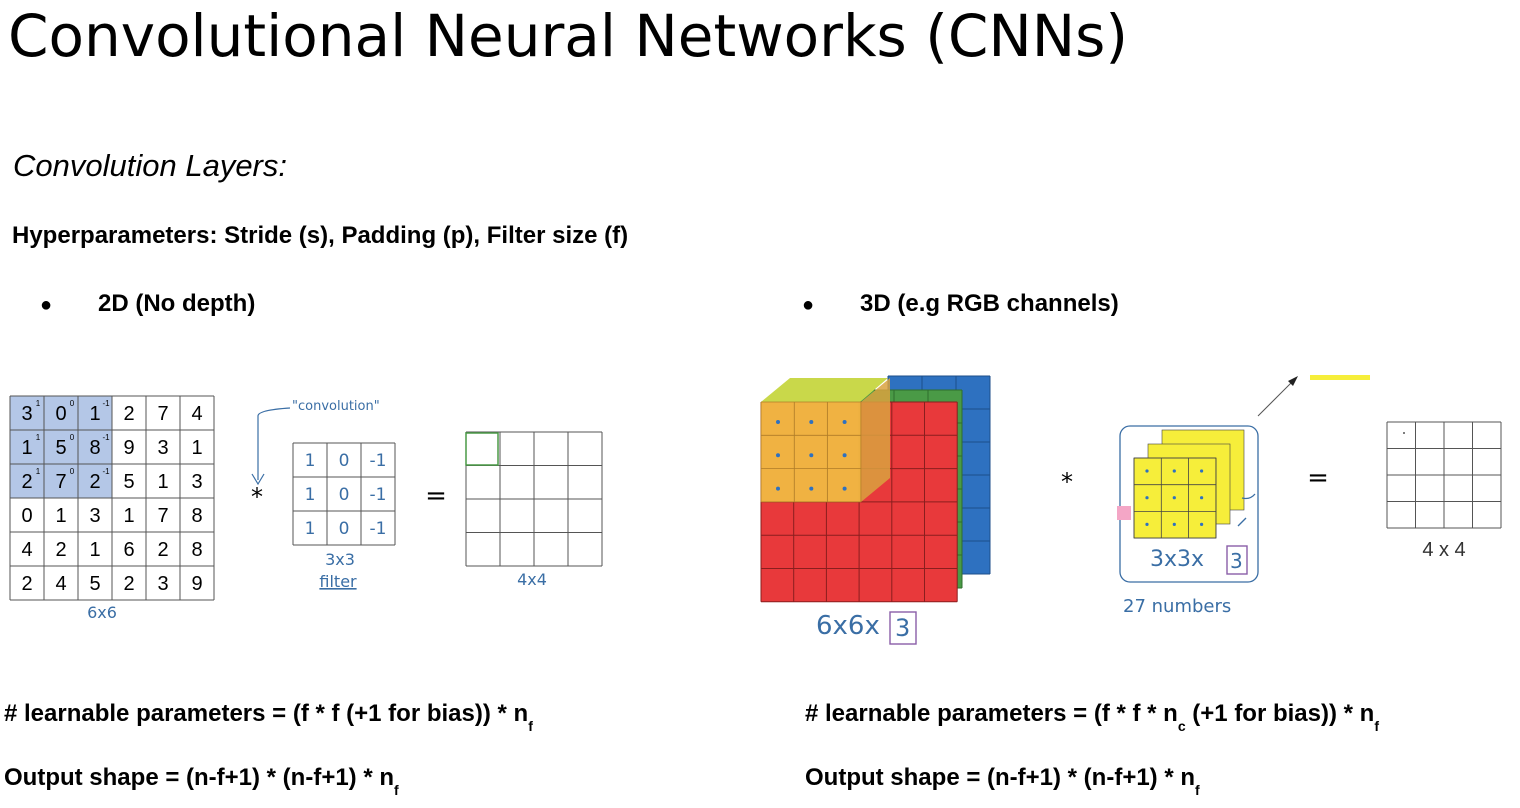 The height and width of the screenshot is (808, 1520). I want to click on params-formula-3d-sub-f: f, so click(1376, 725).